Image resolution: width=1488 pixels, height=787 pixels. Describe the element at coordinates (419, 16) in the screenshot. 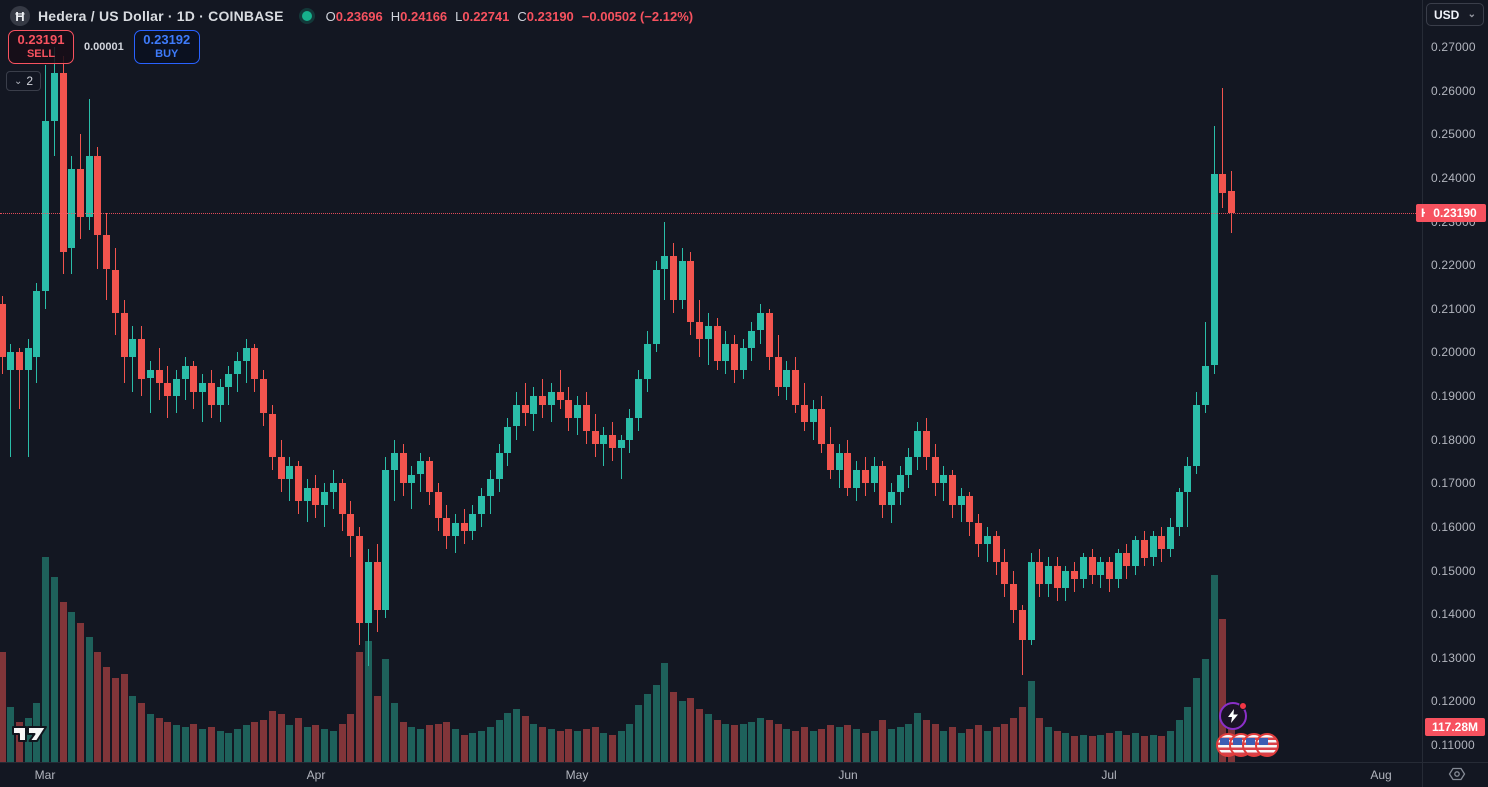

I see `ohlc-high: H0.24166` at that location.